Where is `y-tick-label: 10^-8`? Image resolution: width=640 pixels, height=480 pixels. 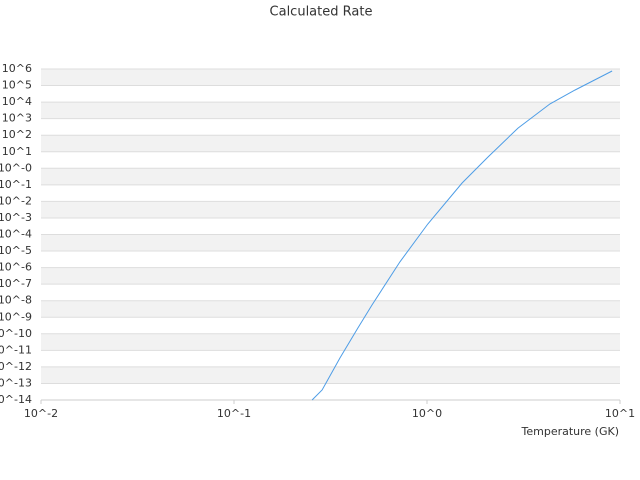
y-tick-label: 10^-8 is located at coordinates (16, 300).